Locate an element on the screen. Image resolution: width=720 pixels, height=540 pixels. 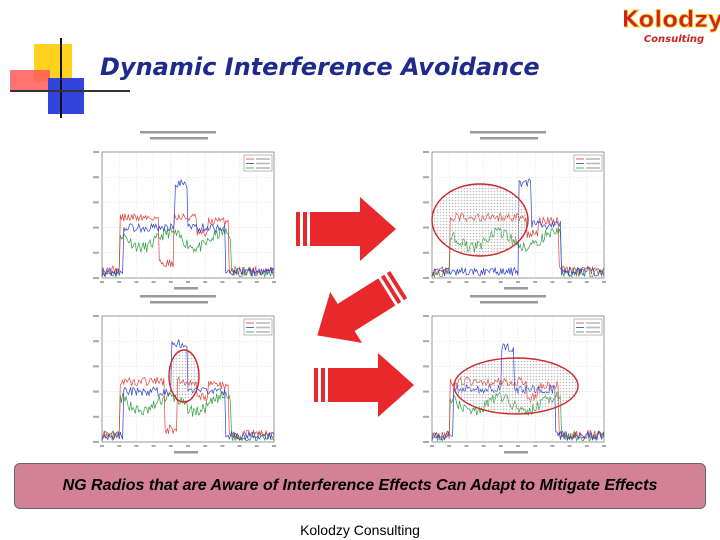
footer-text: Kolodzy Consulting is located at coordinates (360, 530).